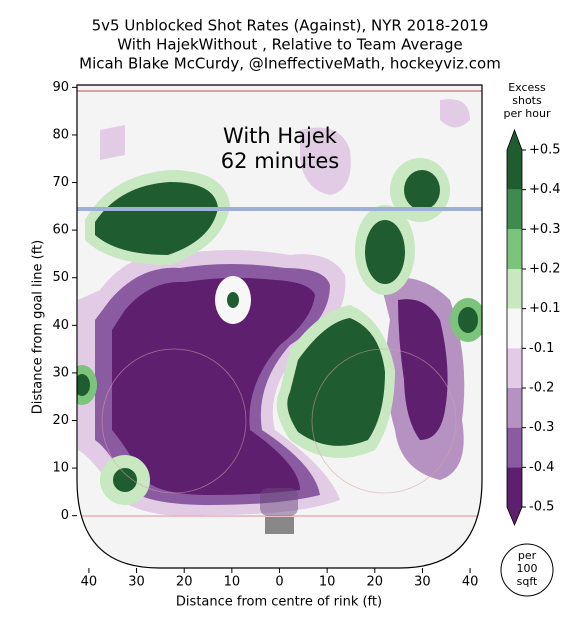 The height and width of the screenshot is (623, 584). Describe the element at coordinates (279, 525) in the screenshot. I see `net` at that location.